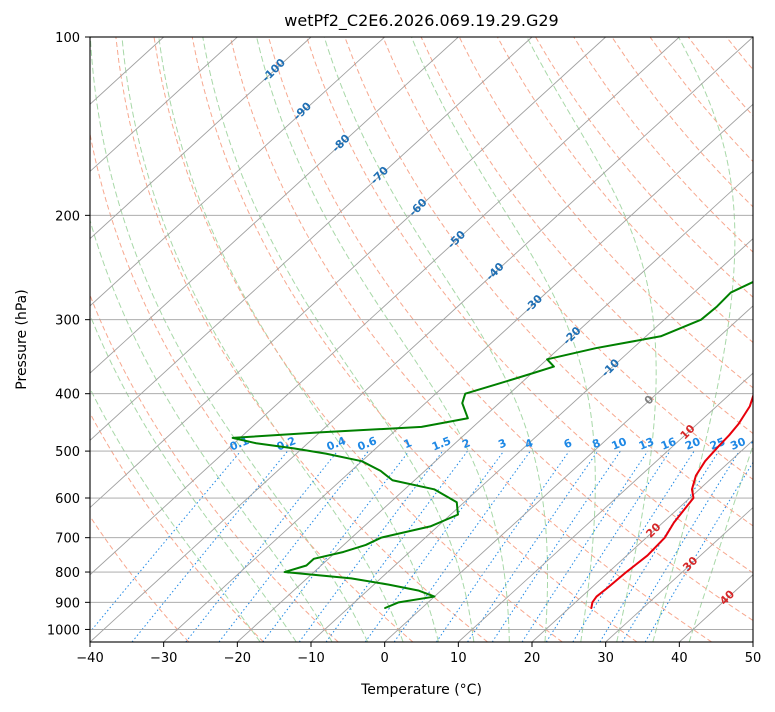 Image resolution: width=775 pixels, height=712 pixels. Describe the element at coordinates (67, 573) in the screenshot. I see `y-tick-label: 800` at that location.